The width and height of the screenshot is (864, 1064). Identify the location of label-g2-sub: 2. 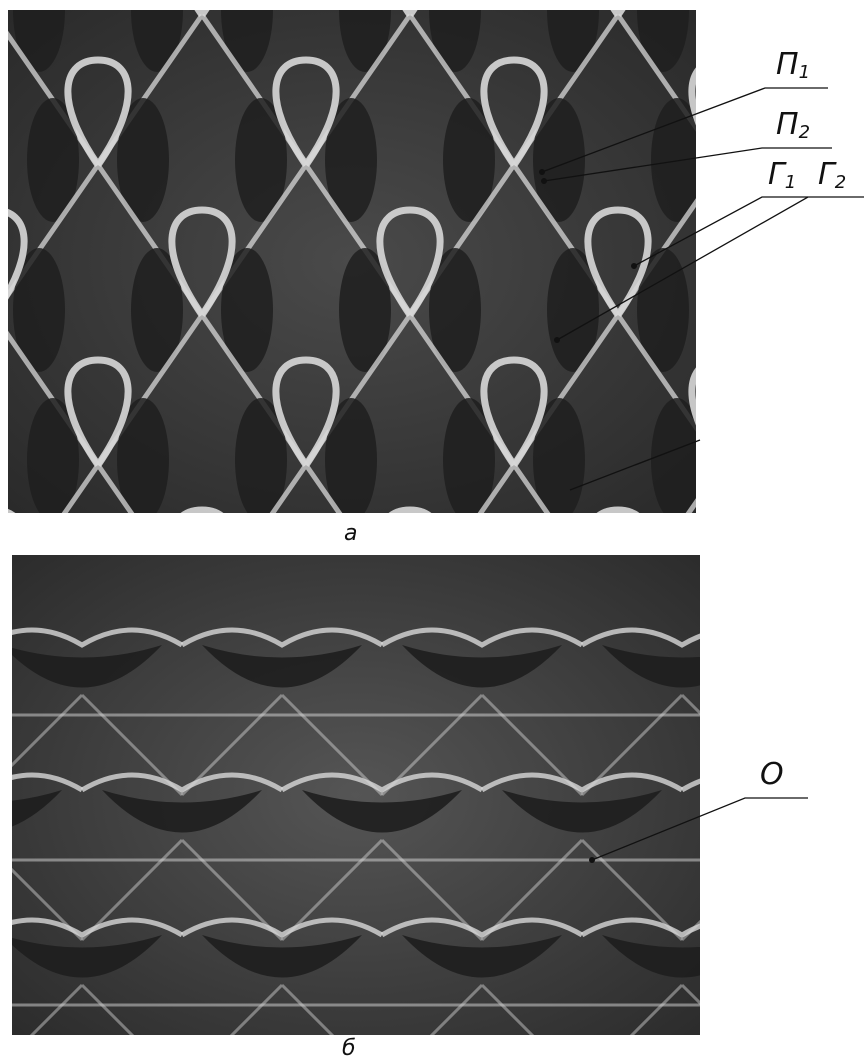
(840, 182).